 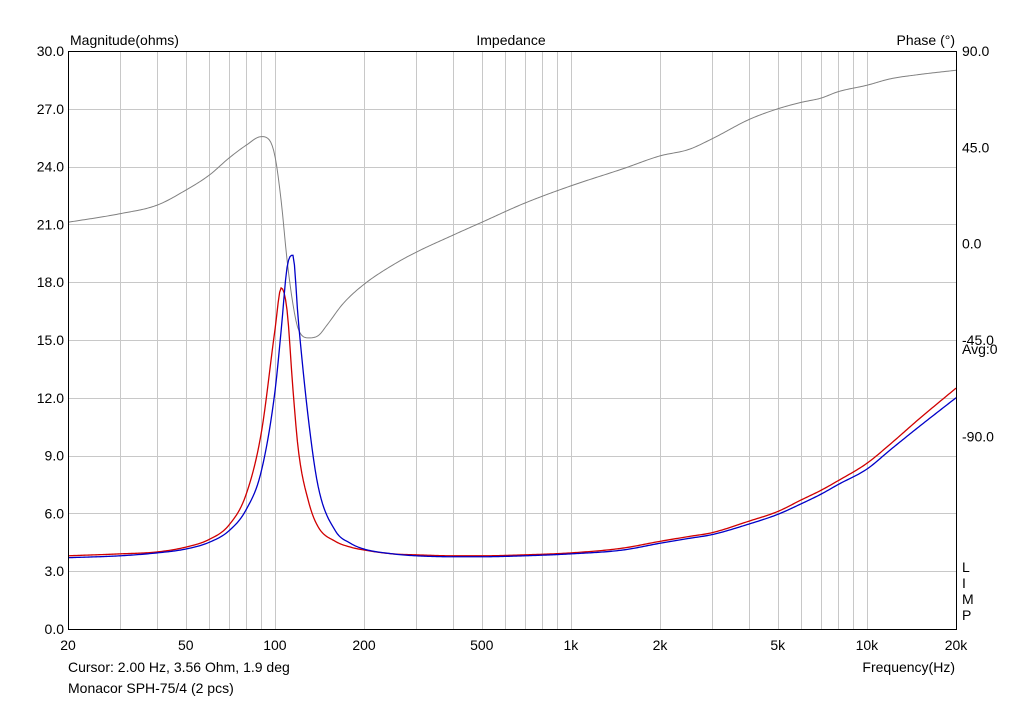 What do you see at coordinates (975, 51) in the screenshot?
I see `right-tick-label: 90.0` at bounding box center [975, 51].